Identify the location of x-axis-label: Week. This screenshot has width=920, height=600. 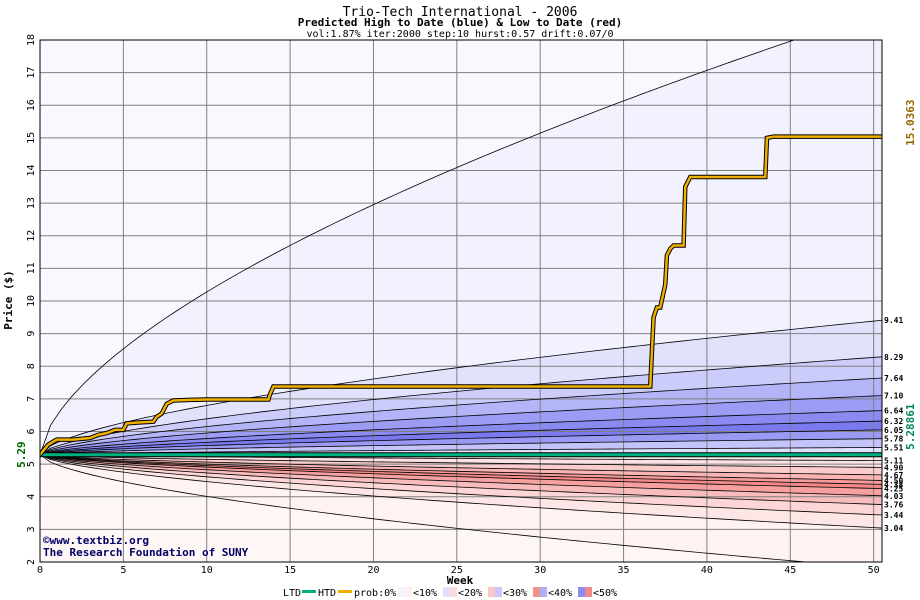
(460, 580).